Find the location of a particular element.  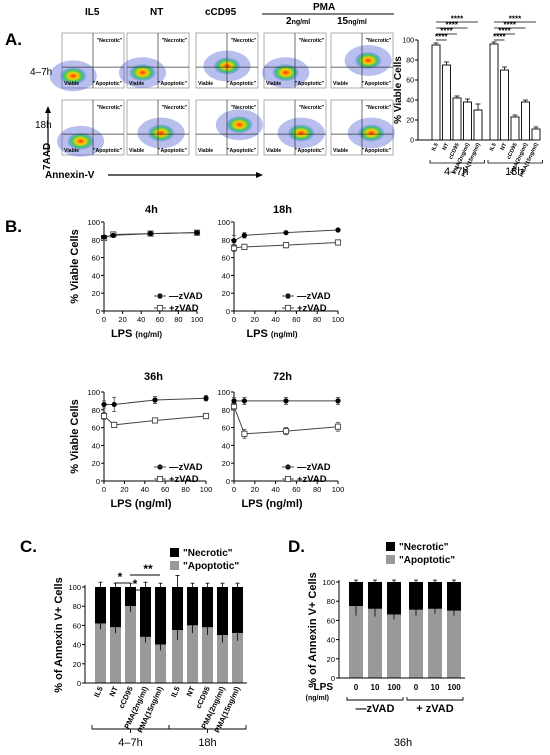

stack-category-label: 10 is located at coordinates (375, 687).